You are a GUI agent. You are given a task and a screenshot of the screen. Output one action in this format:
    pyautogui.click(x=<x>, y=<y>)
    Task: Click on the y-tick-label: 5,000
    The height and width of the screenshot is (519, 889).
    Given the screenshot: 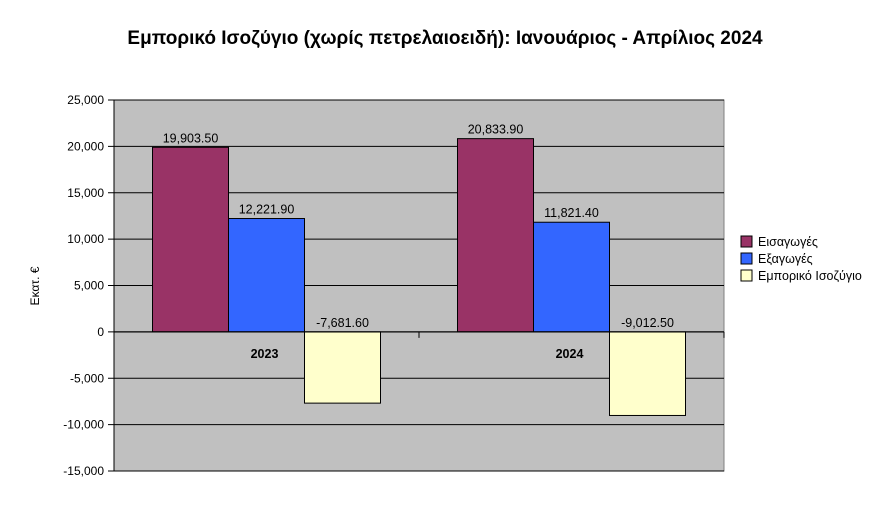 What is the action you would take?
    pyautogui.click(x=89, y=286)
    